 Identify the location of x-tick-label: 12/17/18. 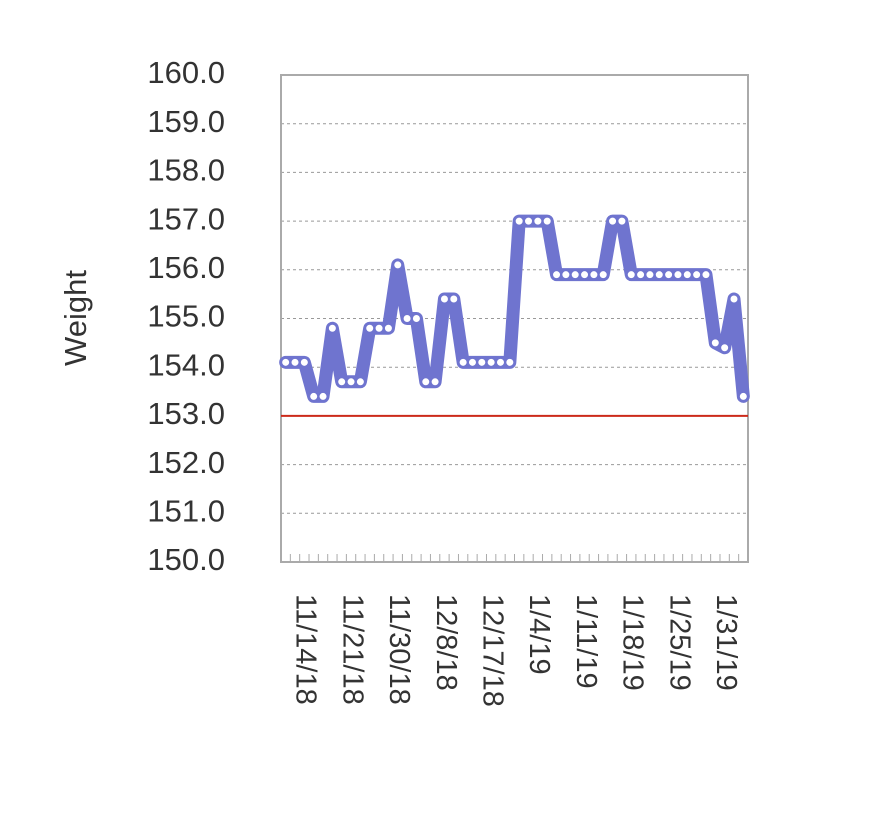
(492, 650).